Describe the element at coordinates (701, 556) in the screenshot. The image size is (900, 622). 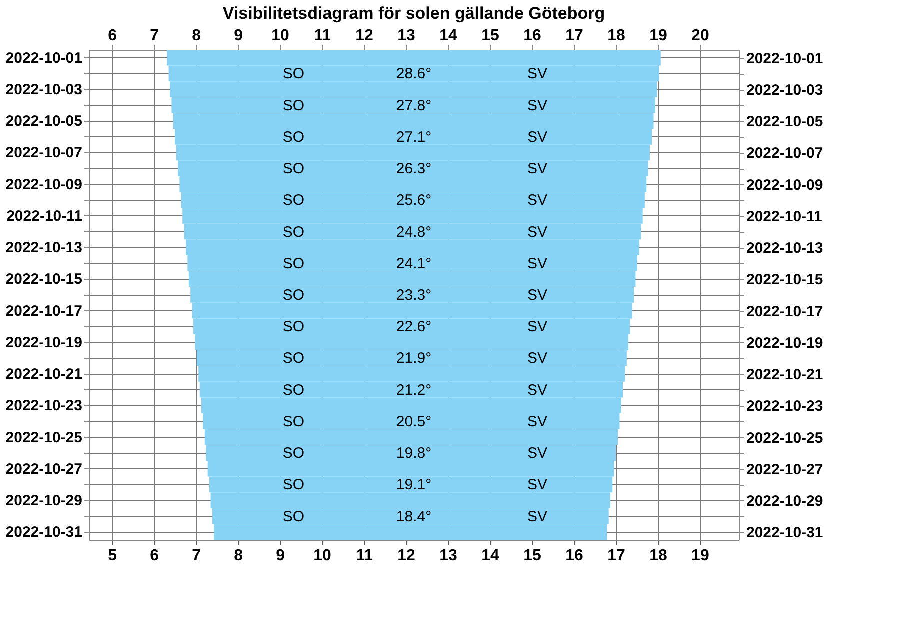
I see `x-tick-label: 19` at that location.